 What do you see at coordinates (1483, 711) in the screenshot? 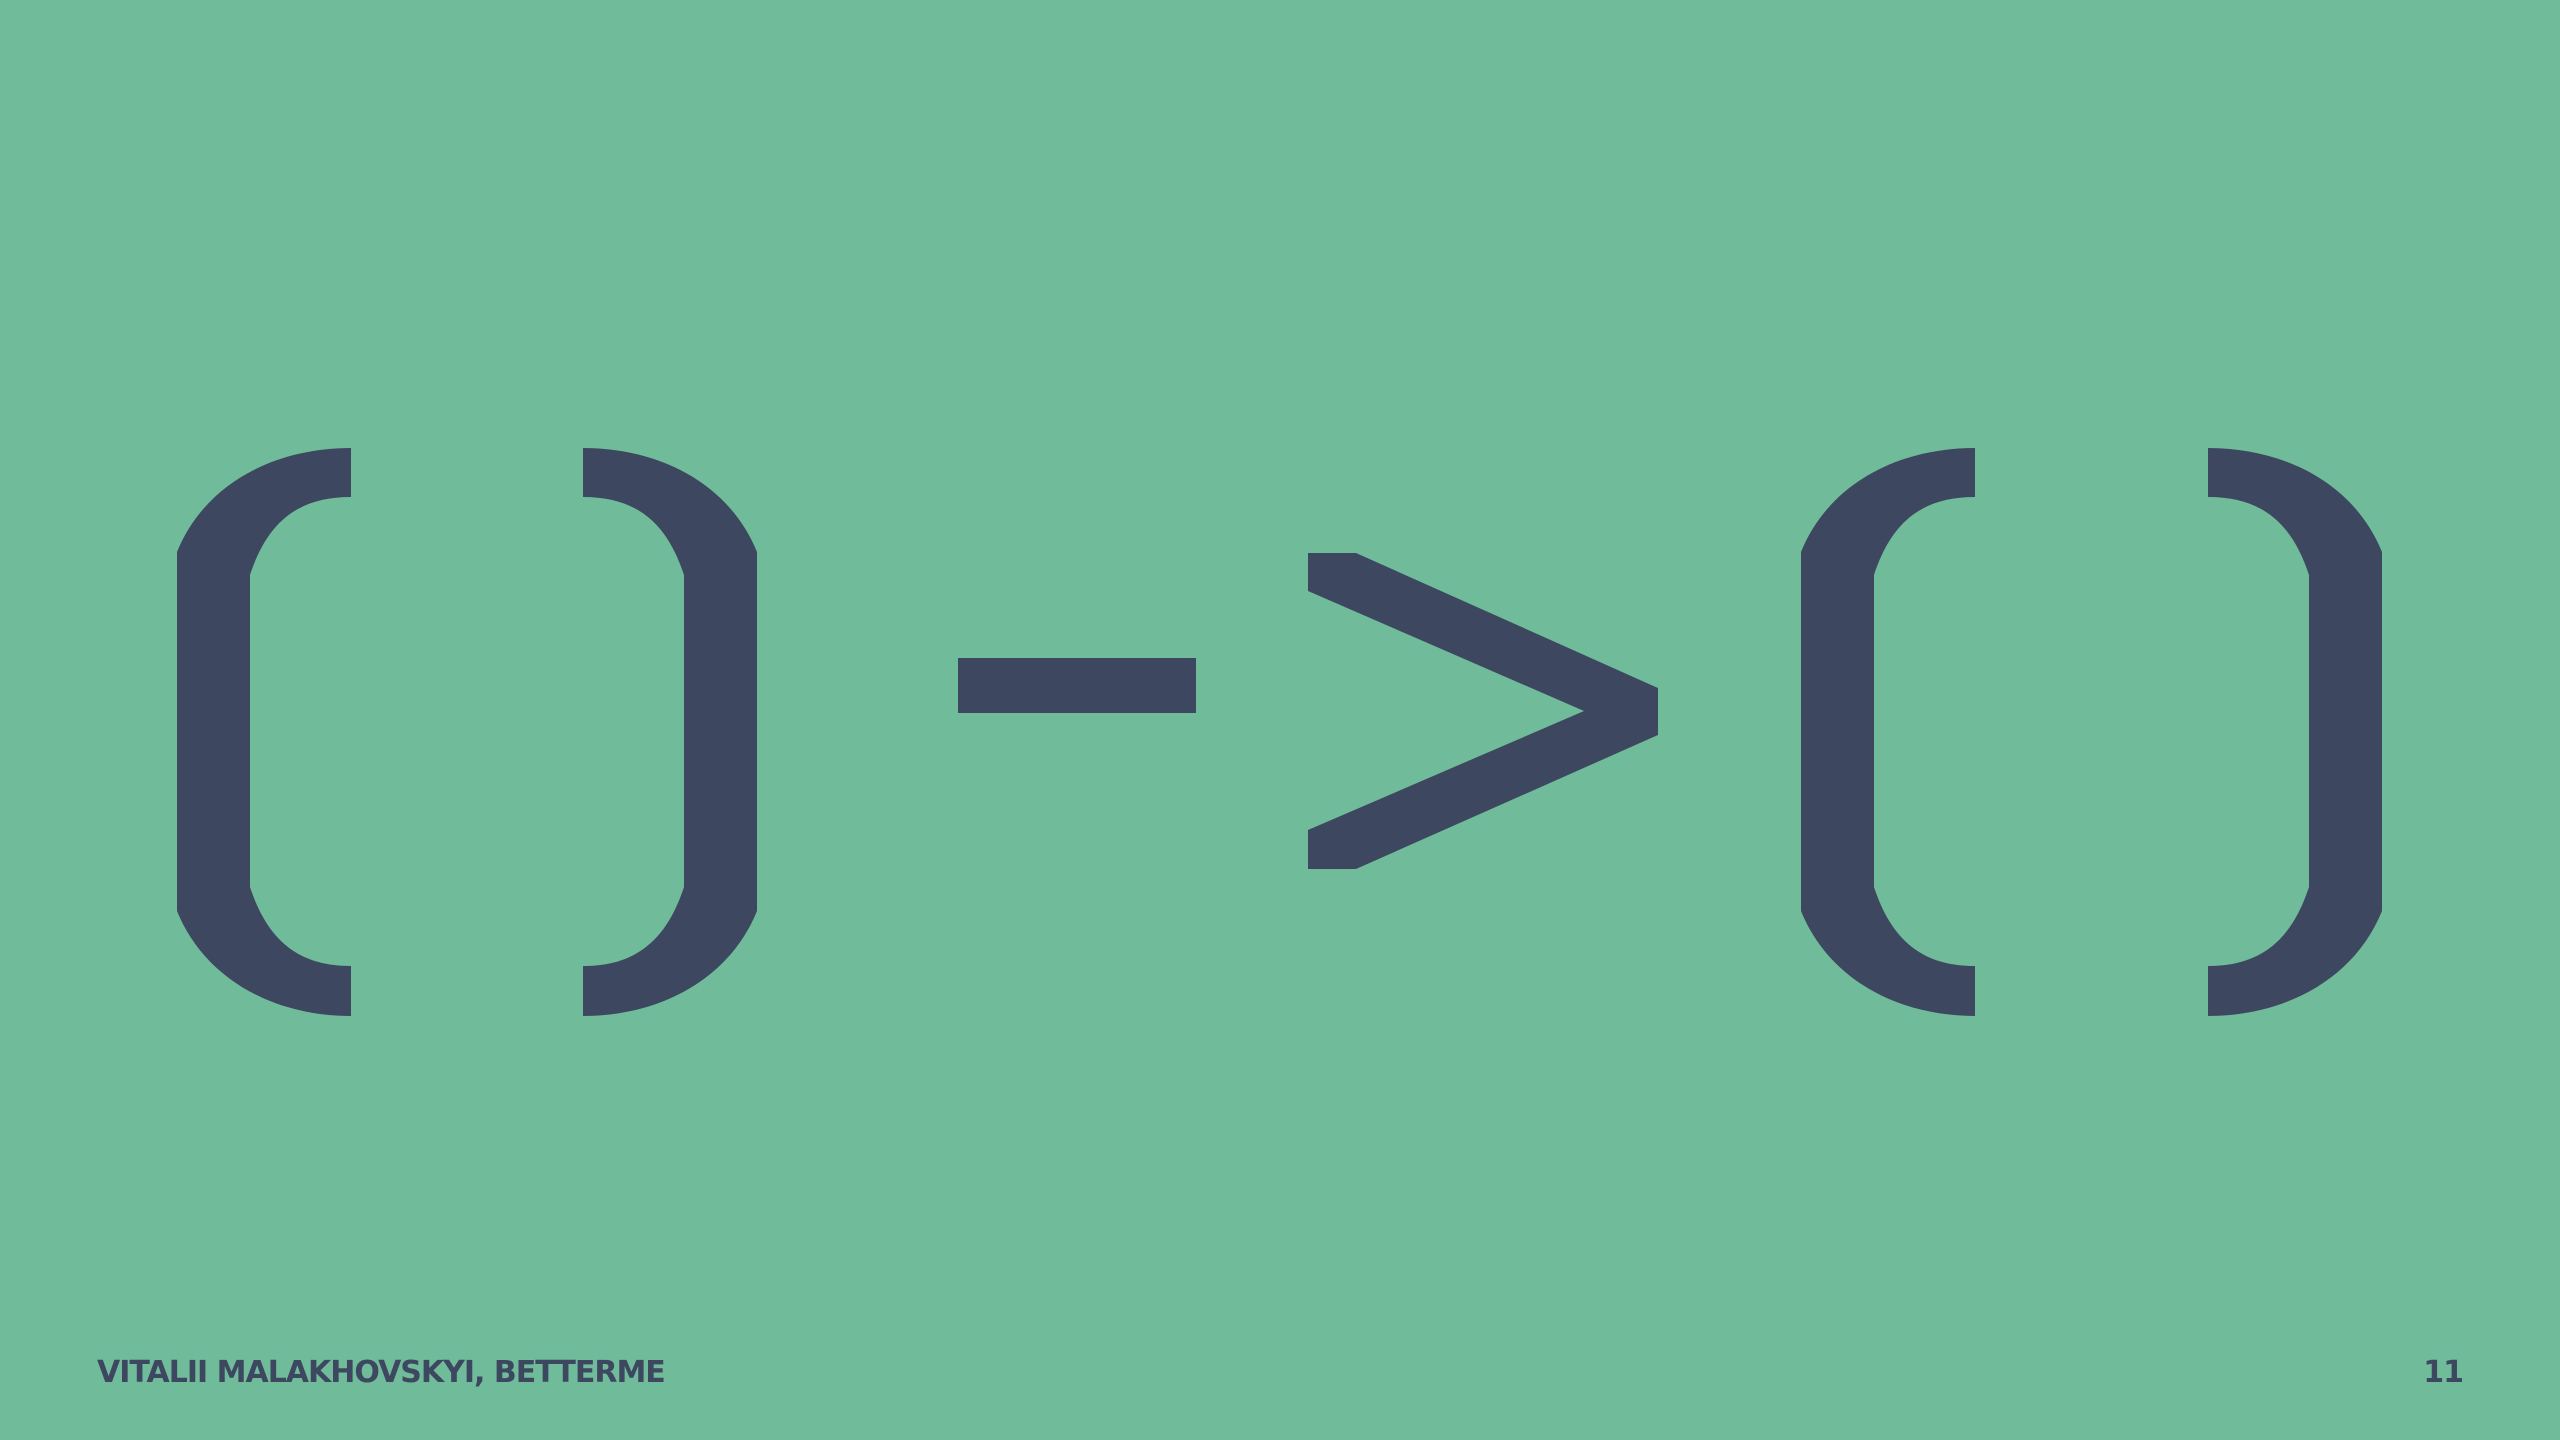
I see `arrow-head` at bounding box center [1483, 711].